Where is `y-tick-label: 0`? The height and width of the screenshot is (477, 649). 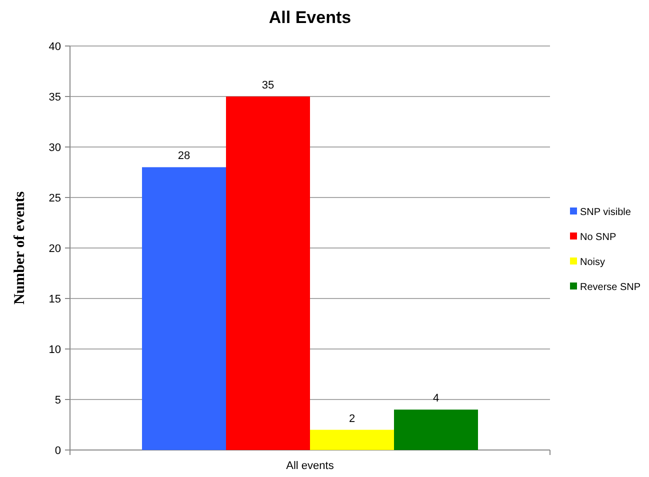
y-tick-label: 0 is located at coordinates (57, 451).